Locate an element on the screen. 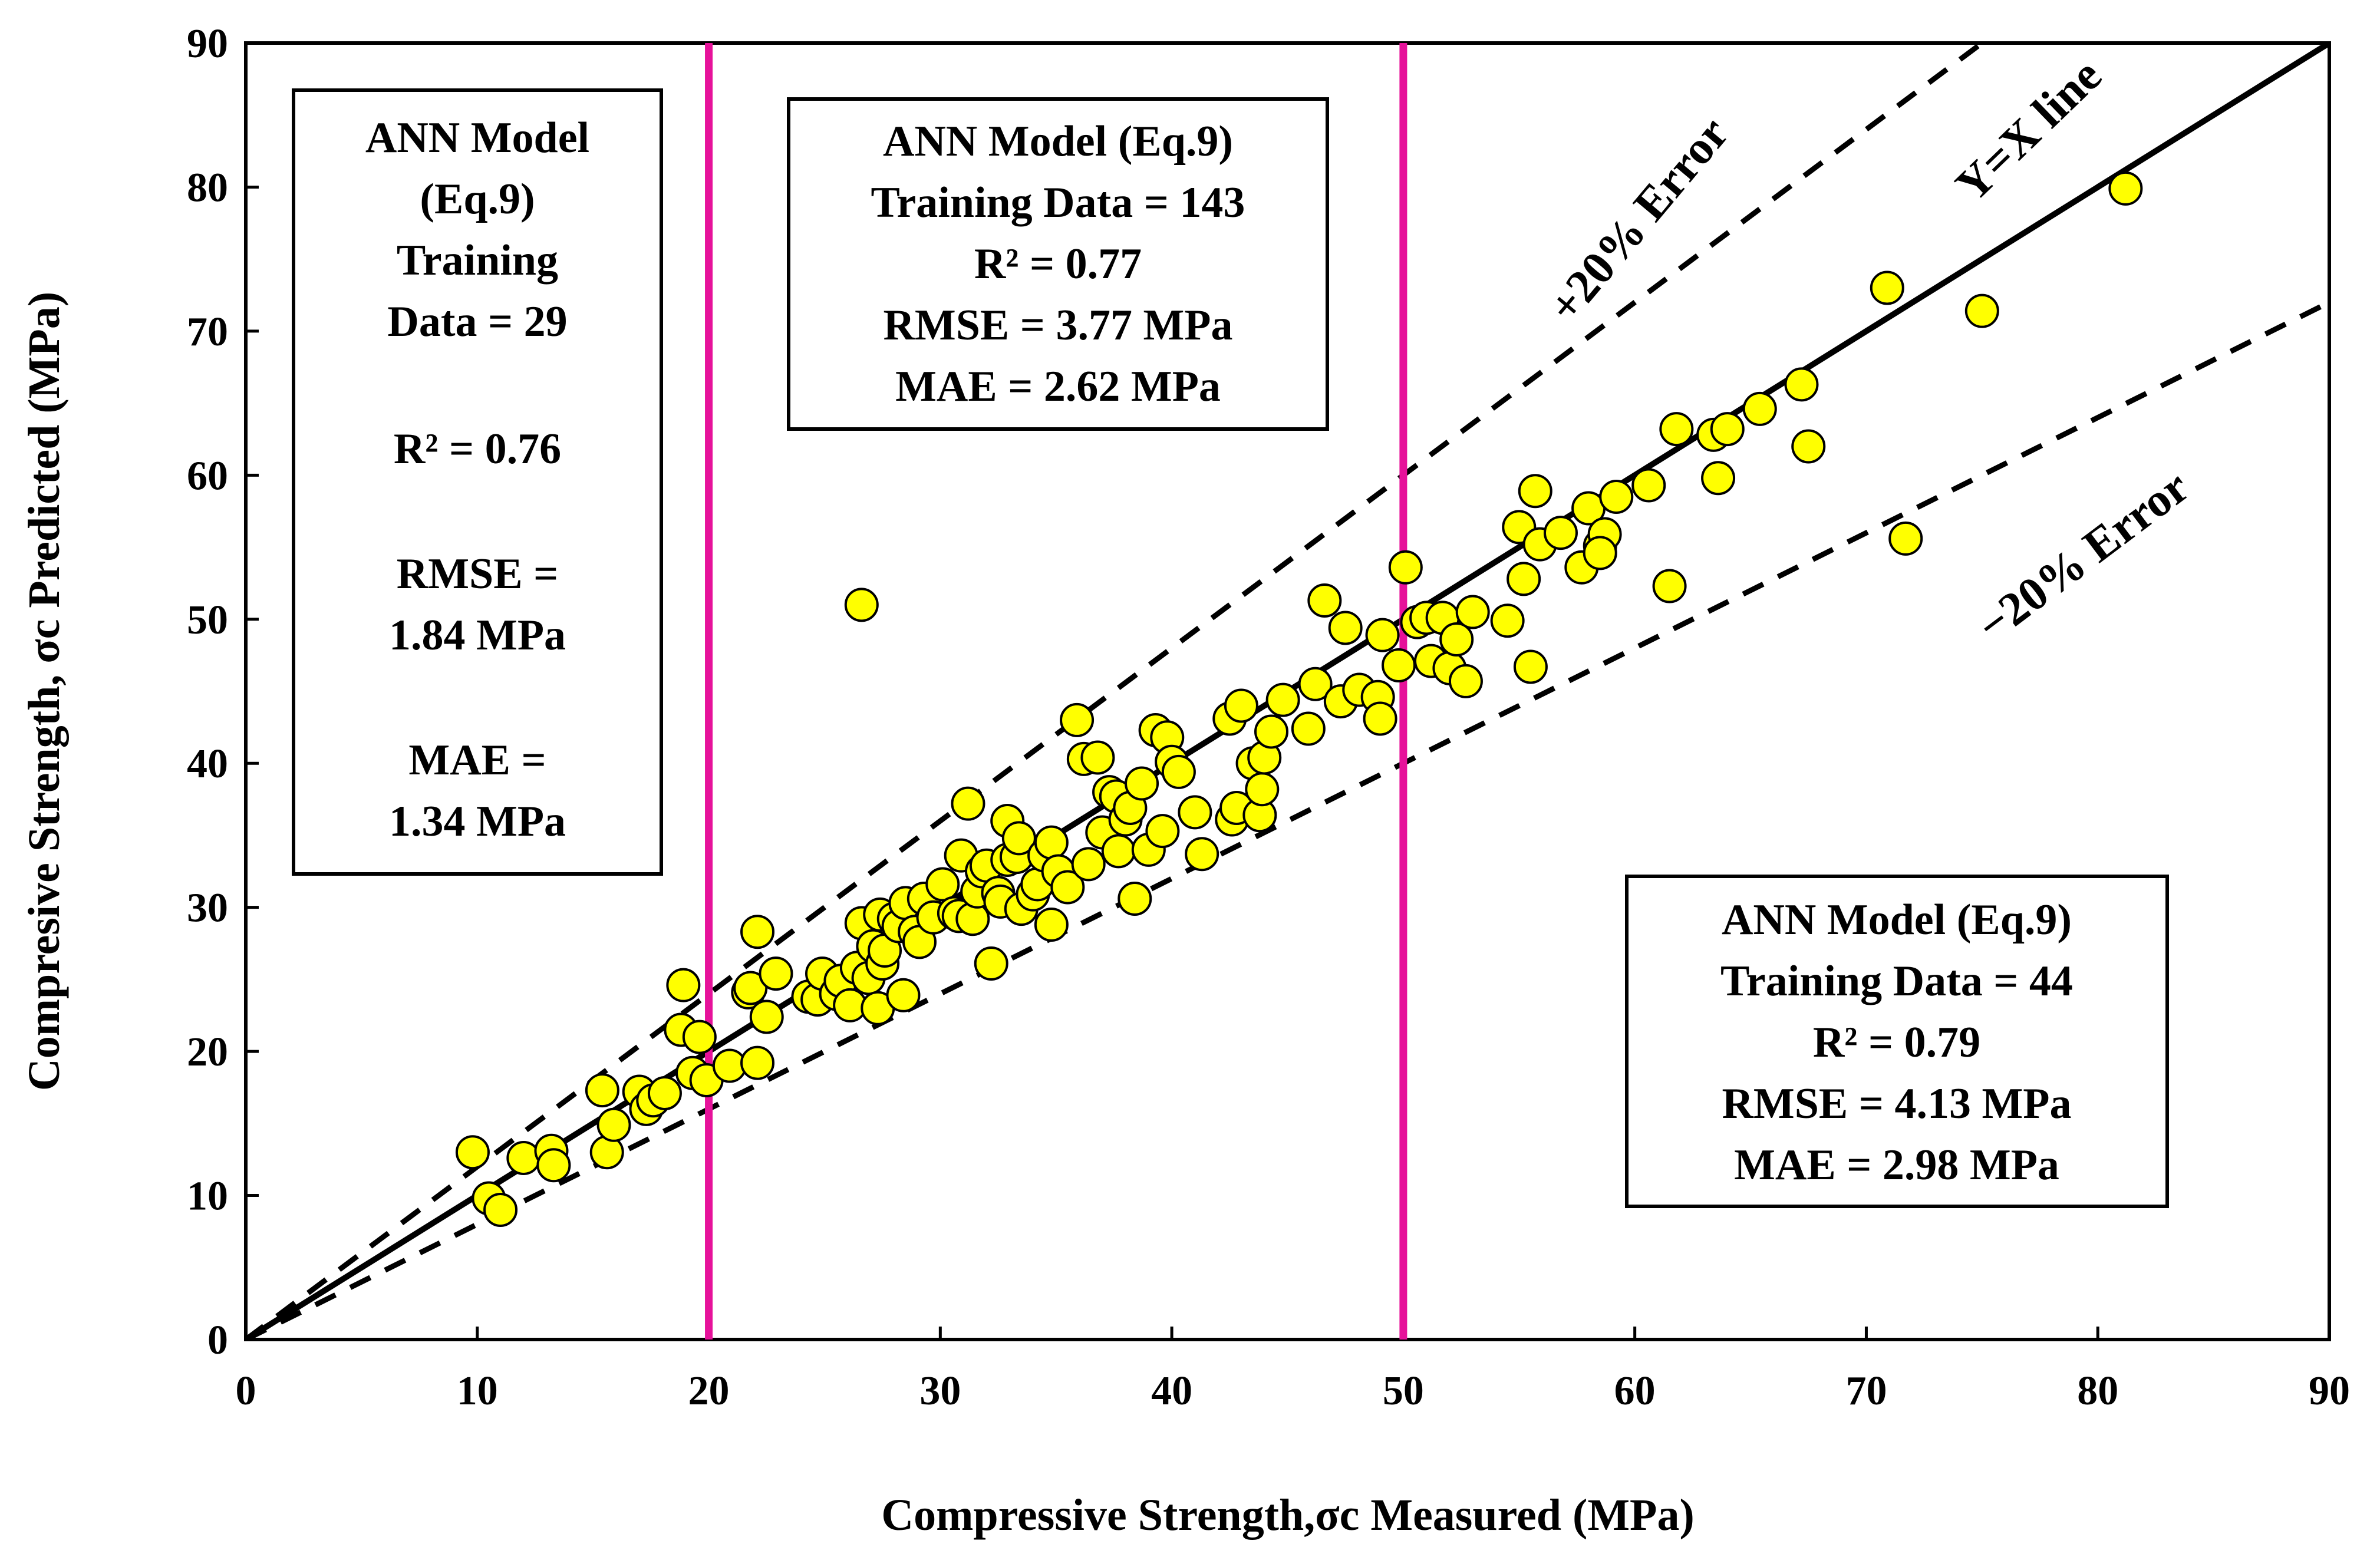 This screenshot has width=2380, height=1567. box-low-data-2: Data = 29 is located at coordinates (477, 322).